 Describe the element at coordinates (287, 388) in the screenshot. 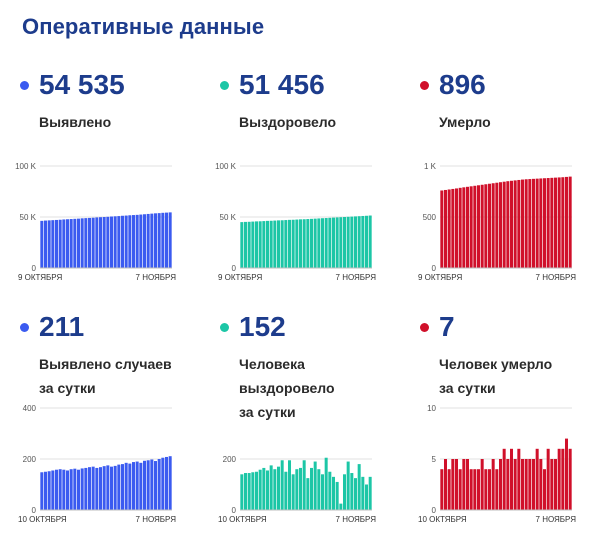

I see `stat-label: Человека выздоровело за сутки` at that location.